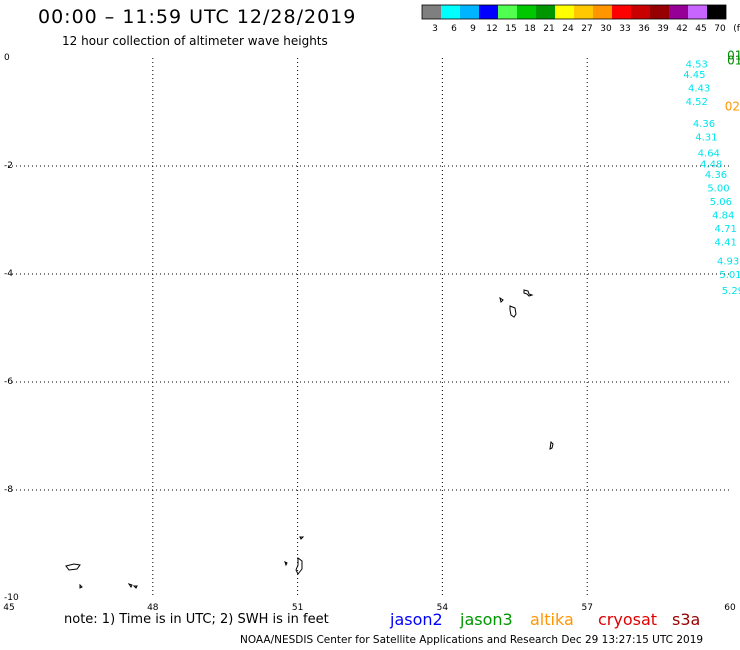 Image resolution: width=740 pixels, height=650 pixels. Describe the element at coordinates (711, 164) in the screenshot. I see `wave-height-value: 4.48` at that location.